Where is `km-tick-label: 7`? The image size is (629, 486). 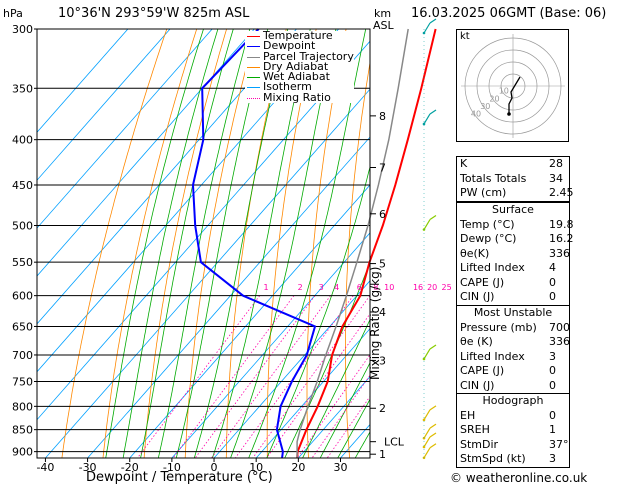
km-tick-label: 7 is located at coordinates (382, 167).